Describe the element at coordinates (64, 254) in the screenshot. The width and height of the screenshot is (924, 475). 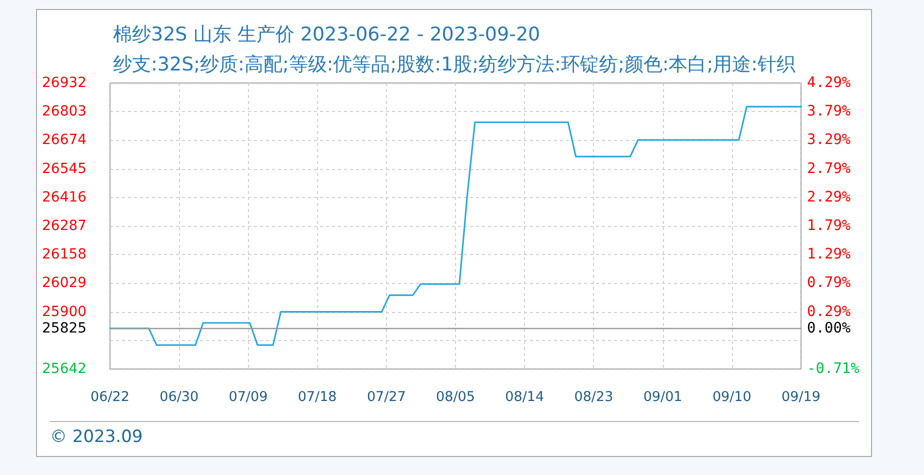
I see `y-tick-label: 26158` at that location.